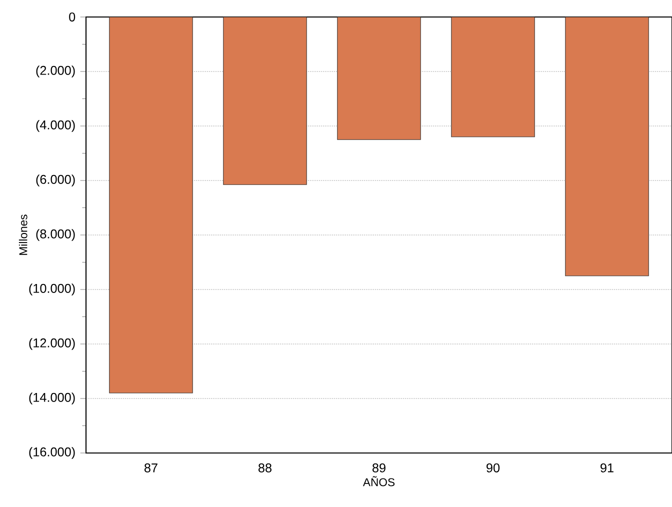  What do you see at coordinates (151, 467) in the screenshot?
I see `x-tick-label: 87` at bounding box center [151, 467].